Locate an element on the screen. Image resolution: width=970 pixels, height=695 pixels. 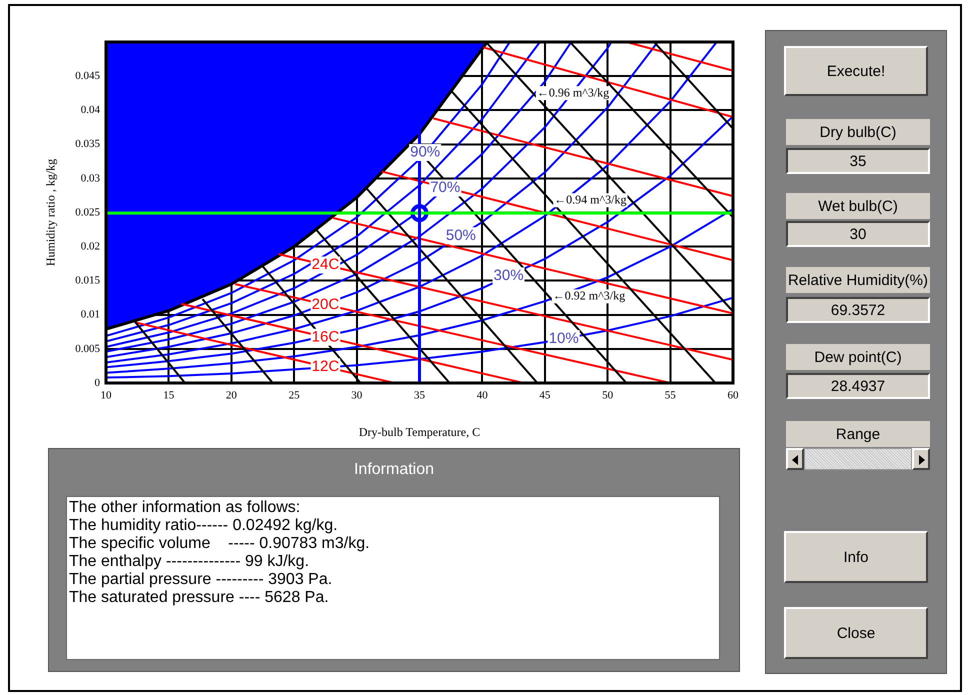
x-tick-label: 35 is located at coordinates (420, 395).